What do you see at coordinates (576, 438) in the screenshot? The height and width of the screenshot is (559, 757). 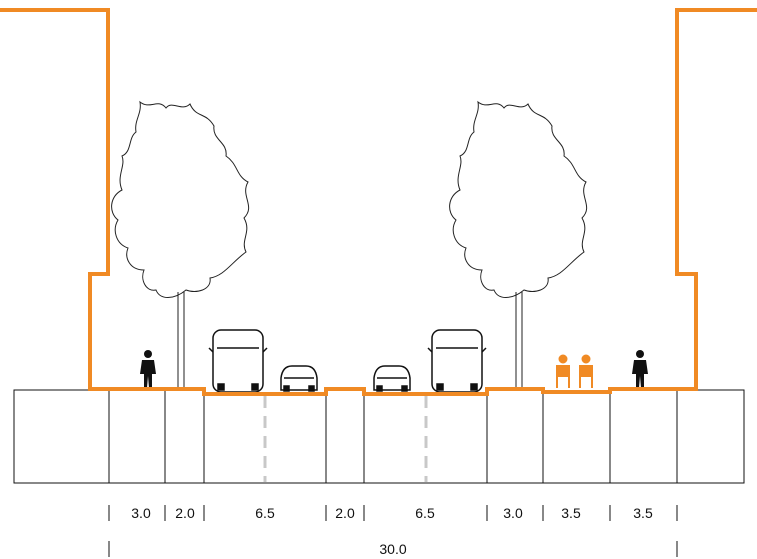 I see `ground-block-bike` at bounding box center [576, 438].